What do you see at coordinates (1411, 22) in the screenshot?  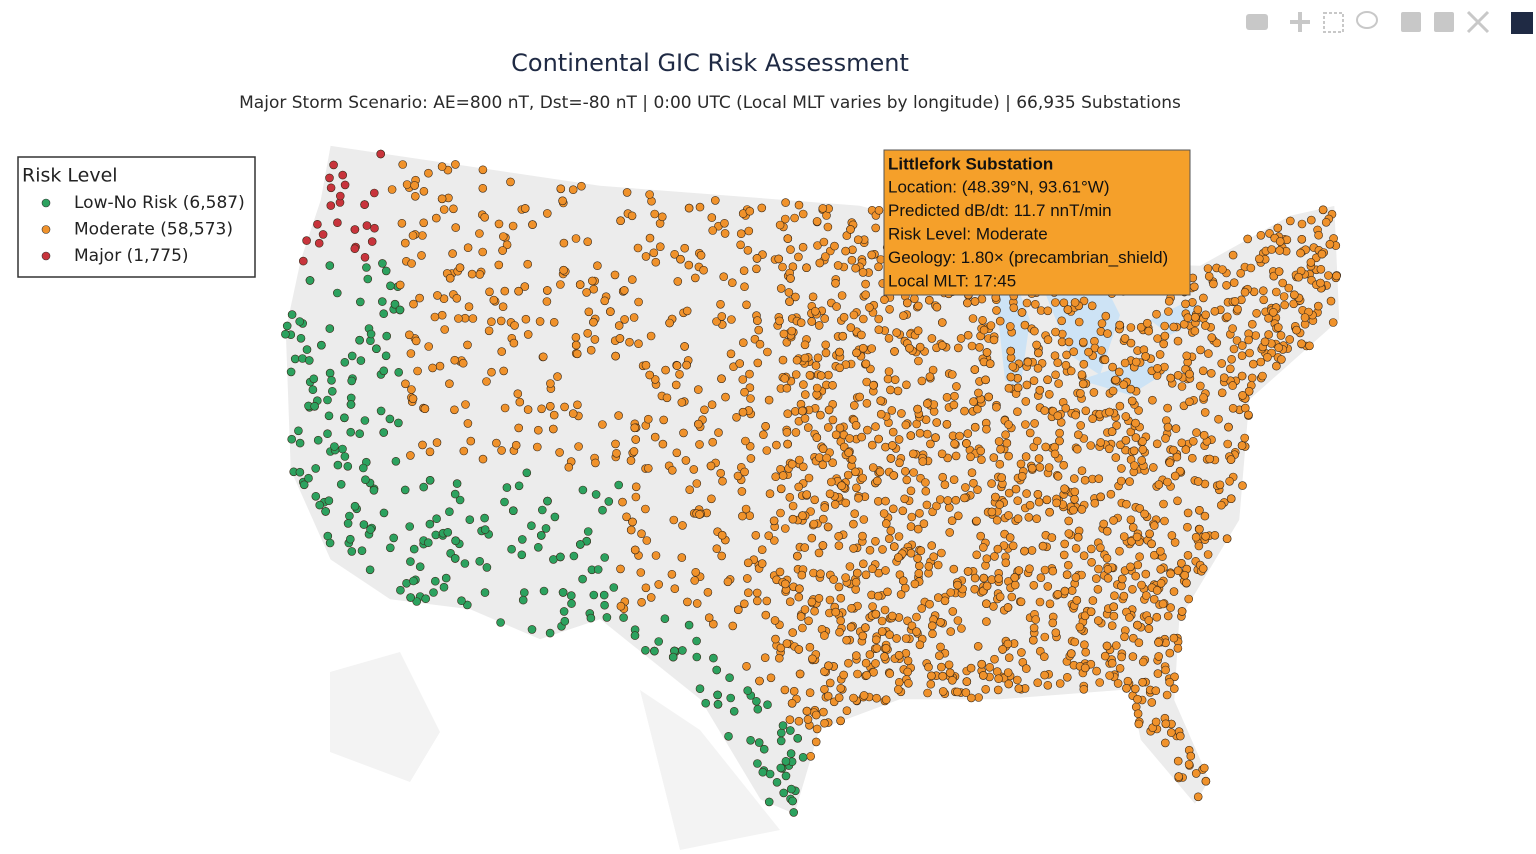 I see `zoom-in-icon` at bounding box center [1411, 22].